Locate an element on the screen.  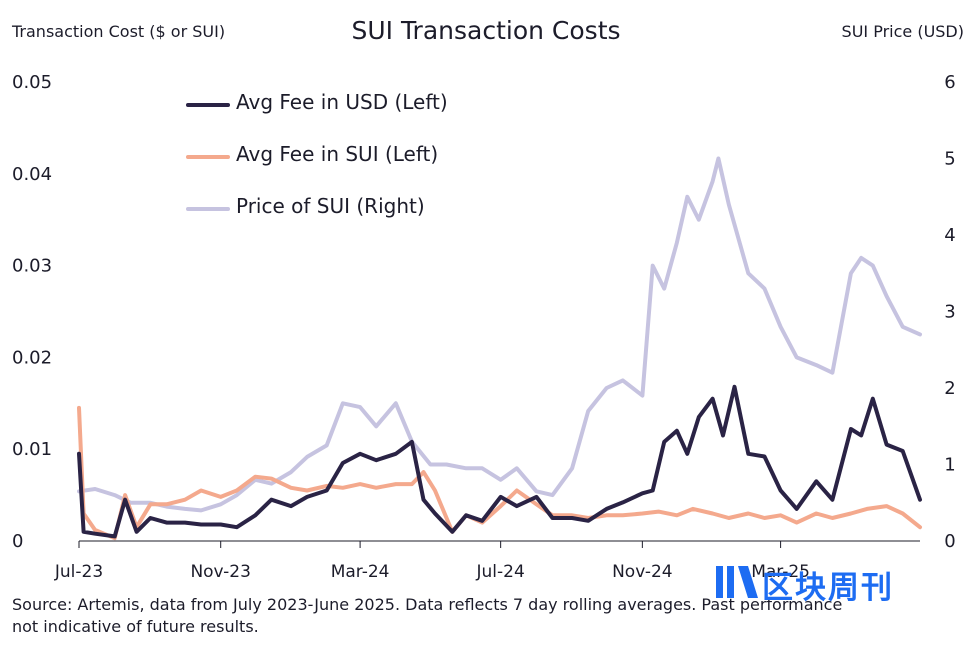
y-right-tick-label-2: 2 is located at coordinates (949, 388).